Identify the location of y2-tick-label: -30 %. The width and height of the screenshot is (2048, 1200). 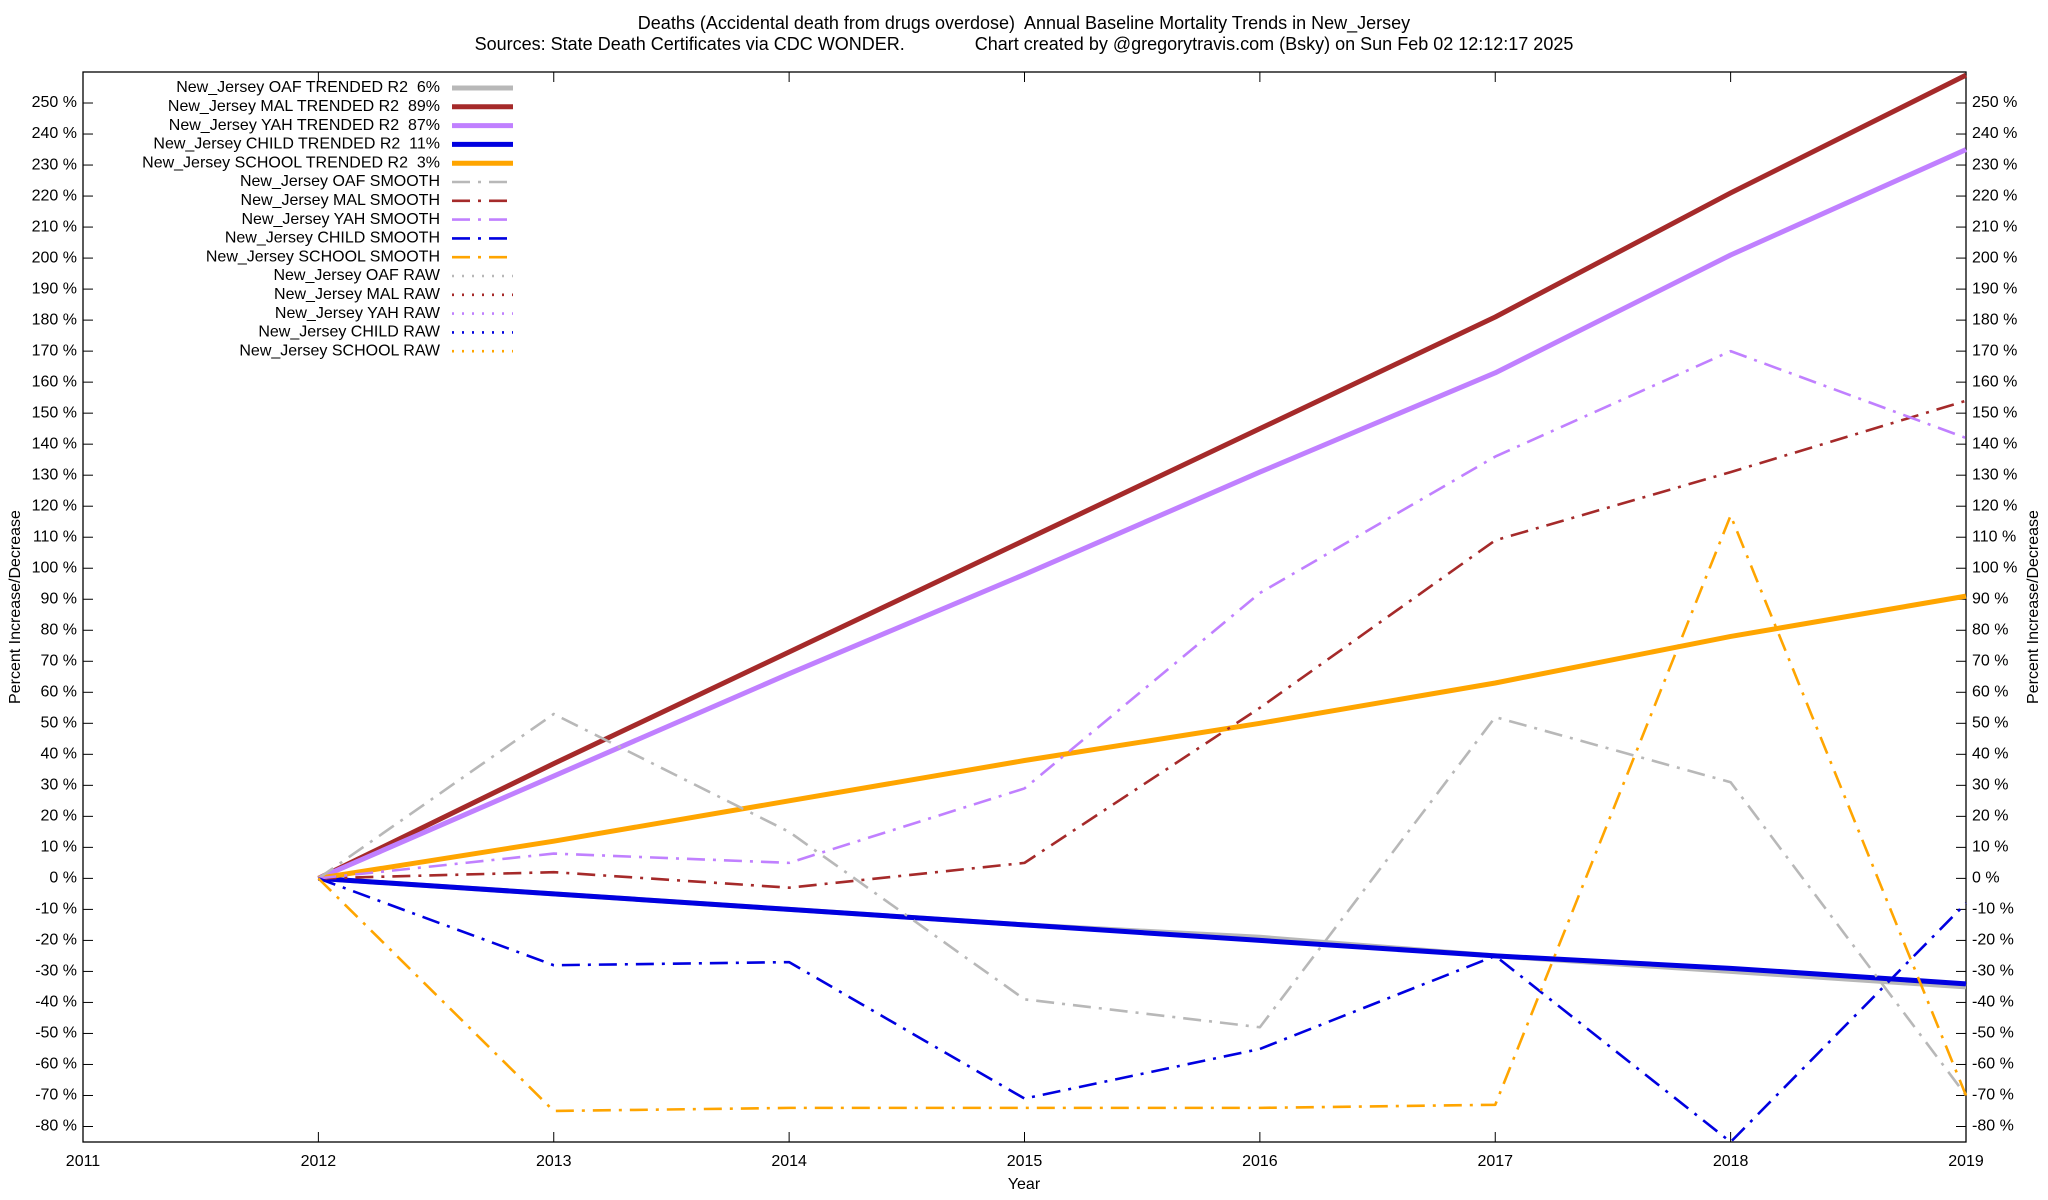
(1993, 971).